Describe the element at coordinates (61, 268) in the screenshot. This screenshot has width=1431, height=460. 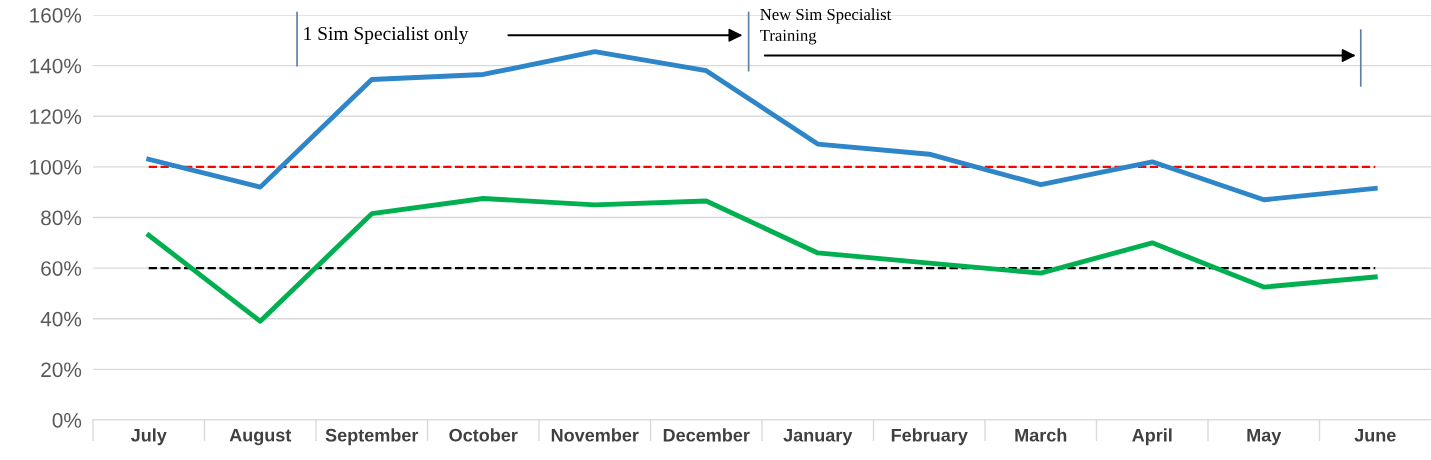
I see `y-tick-label: 60%` at that location.